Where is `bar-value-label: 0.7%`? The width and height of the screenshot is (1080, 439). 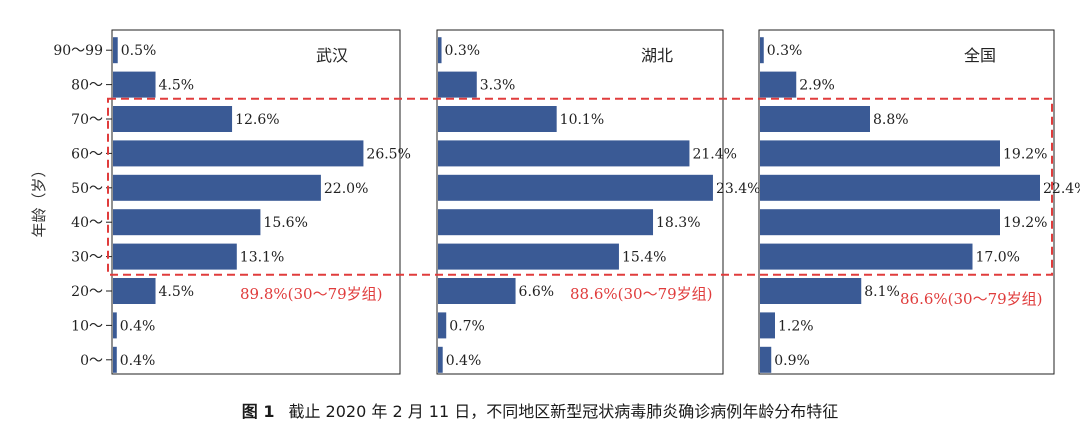
bar-value-label: 0.7% is located at coordinates (467, 326).